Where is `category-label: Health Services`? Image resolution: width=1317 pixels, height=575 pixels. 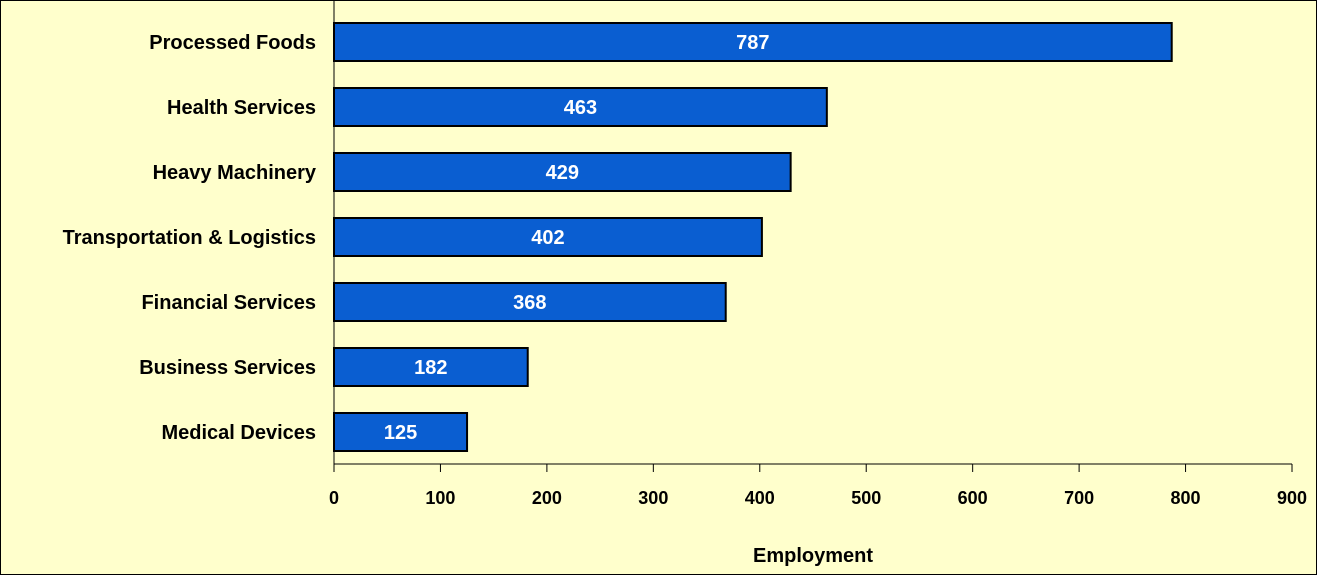
category-label: Health Services is located at coordinates (241, 108).